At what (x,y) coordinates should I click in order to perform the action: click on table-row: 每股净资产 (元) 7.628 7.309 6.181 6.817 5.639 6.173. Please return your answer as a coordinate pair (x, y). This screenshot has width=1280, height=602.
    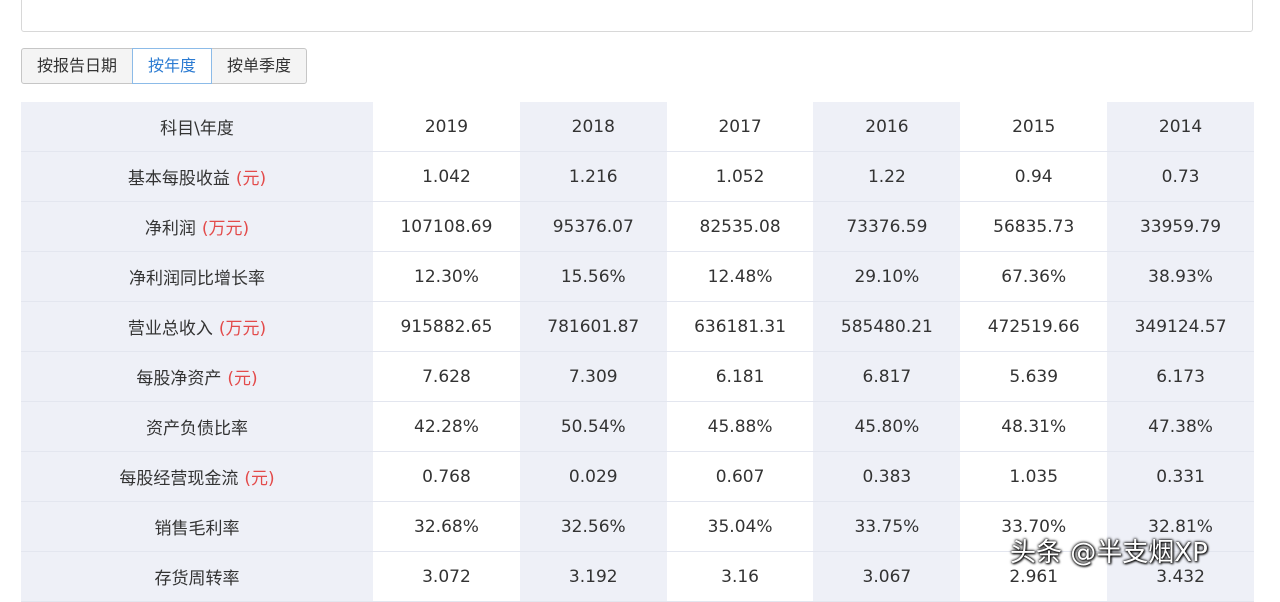
    Looking at the image, I should click on (637, 376).